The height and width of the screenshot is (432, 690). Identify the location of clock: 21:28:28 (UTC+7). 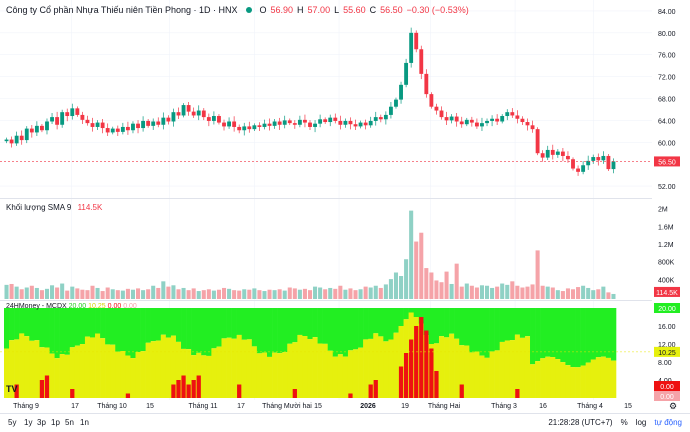
(580, 422).